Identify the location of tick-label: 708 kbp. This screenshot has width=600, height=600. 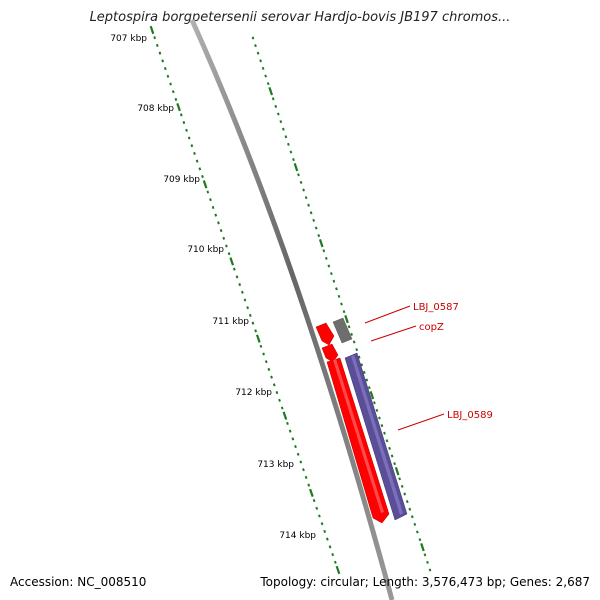
(155, 109).